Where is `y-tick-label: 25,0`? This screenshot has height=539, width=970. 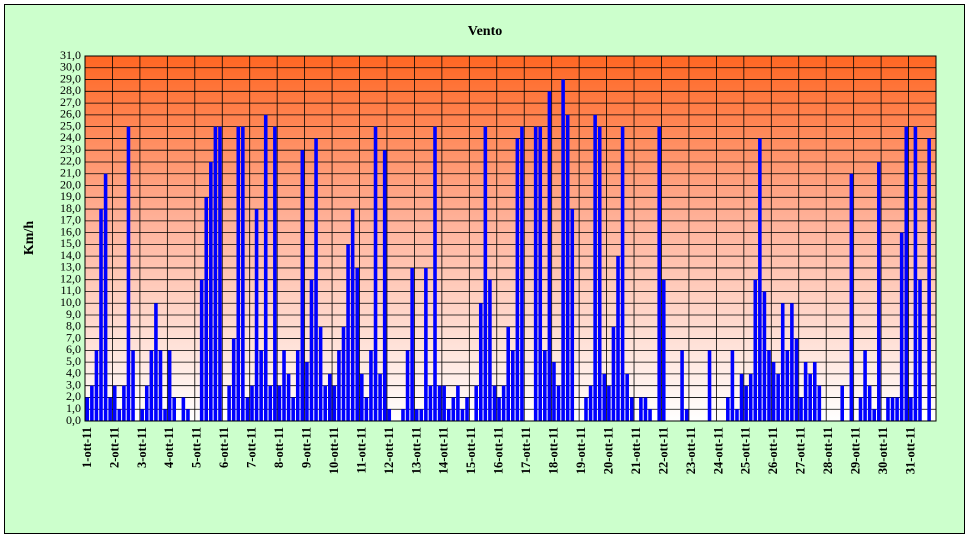 y-tick-label: 25,0 is located at coordinates (70, 125).